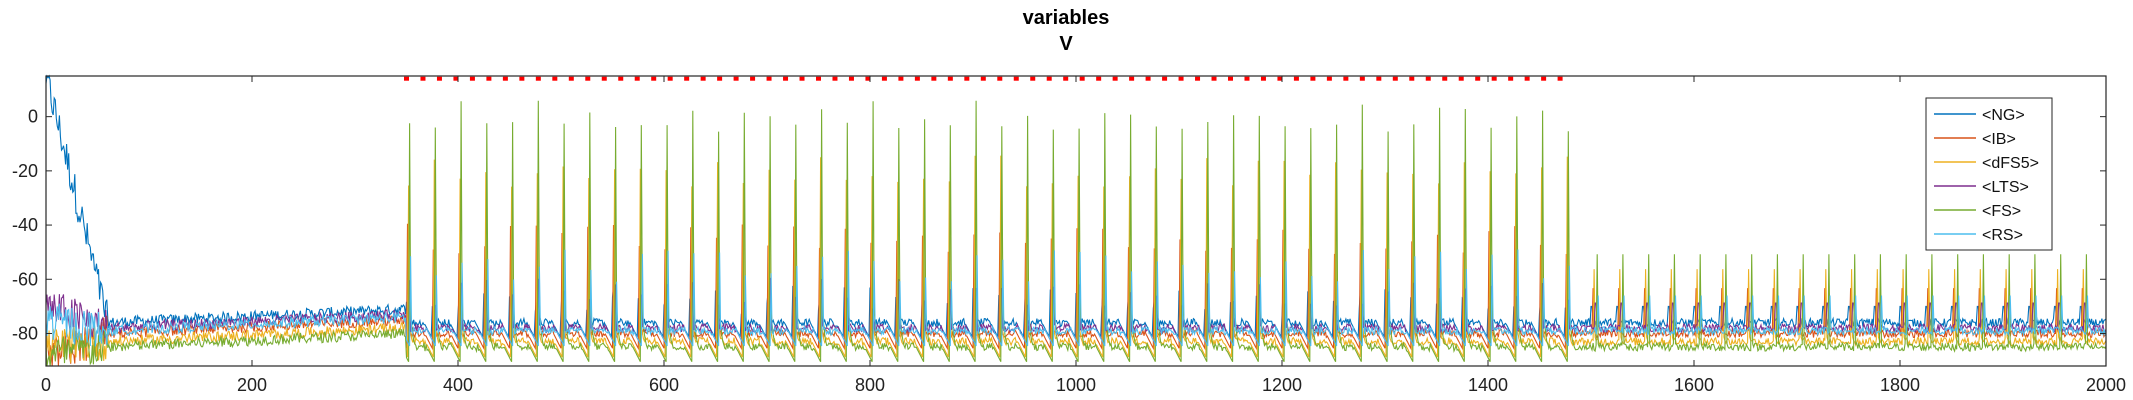 The height and width of the screenshot is (400, 2133). What do you see at coordinates (1076, 385) in the screenshot?
I see `x-tick-label: 1000` at bounding box center [1076, 385].